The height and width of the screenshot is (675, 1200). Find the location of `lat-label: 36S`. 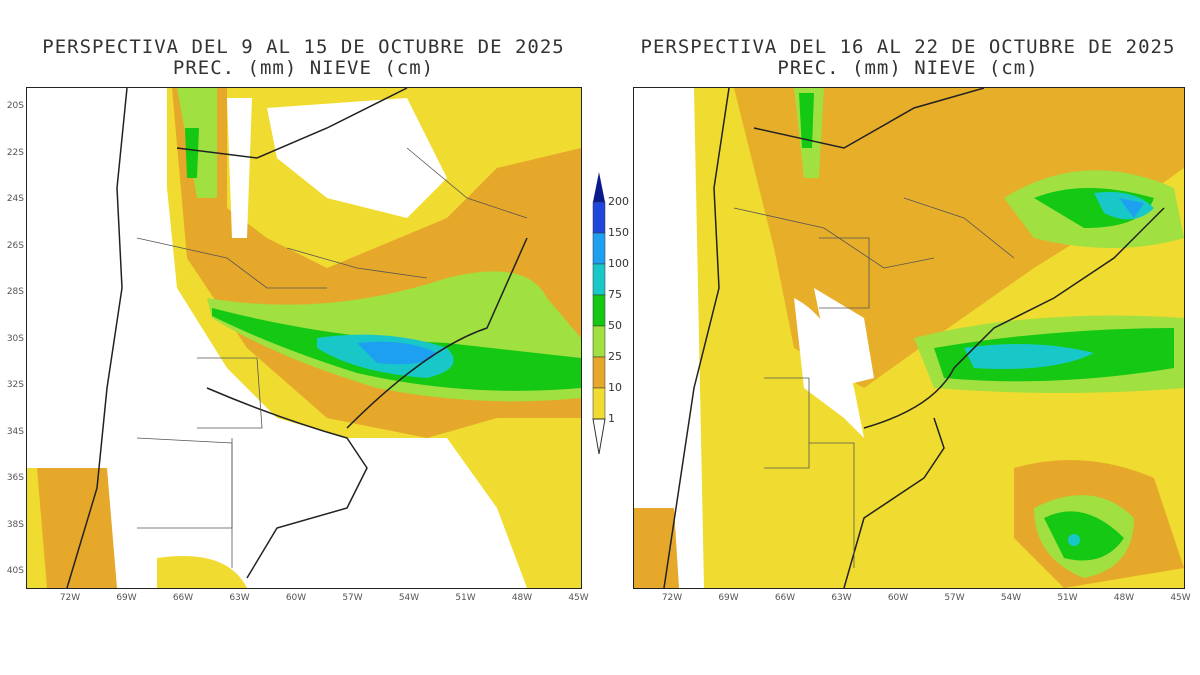

lat-label: 36S is located at coordinates (15, 478).